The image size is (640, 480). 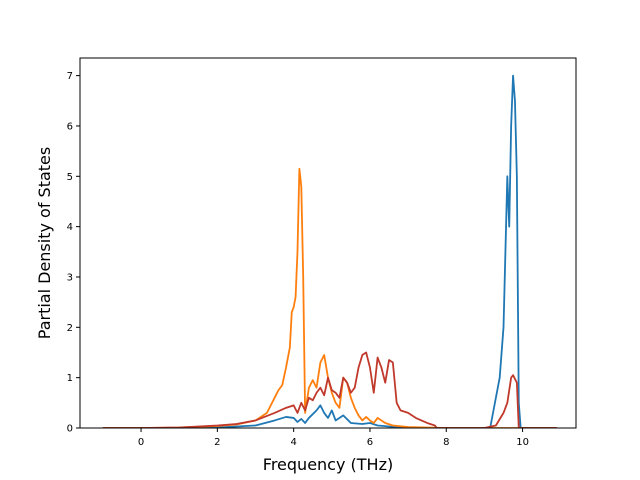 I want to click on x-tick-label: 0, so click(x=141, y=442).